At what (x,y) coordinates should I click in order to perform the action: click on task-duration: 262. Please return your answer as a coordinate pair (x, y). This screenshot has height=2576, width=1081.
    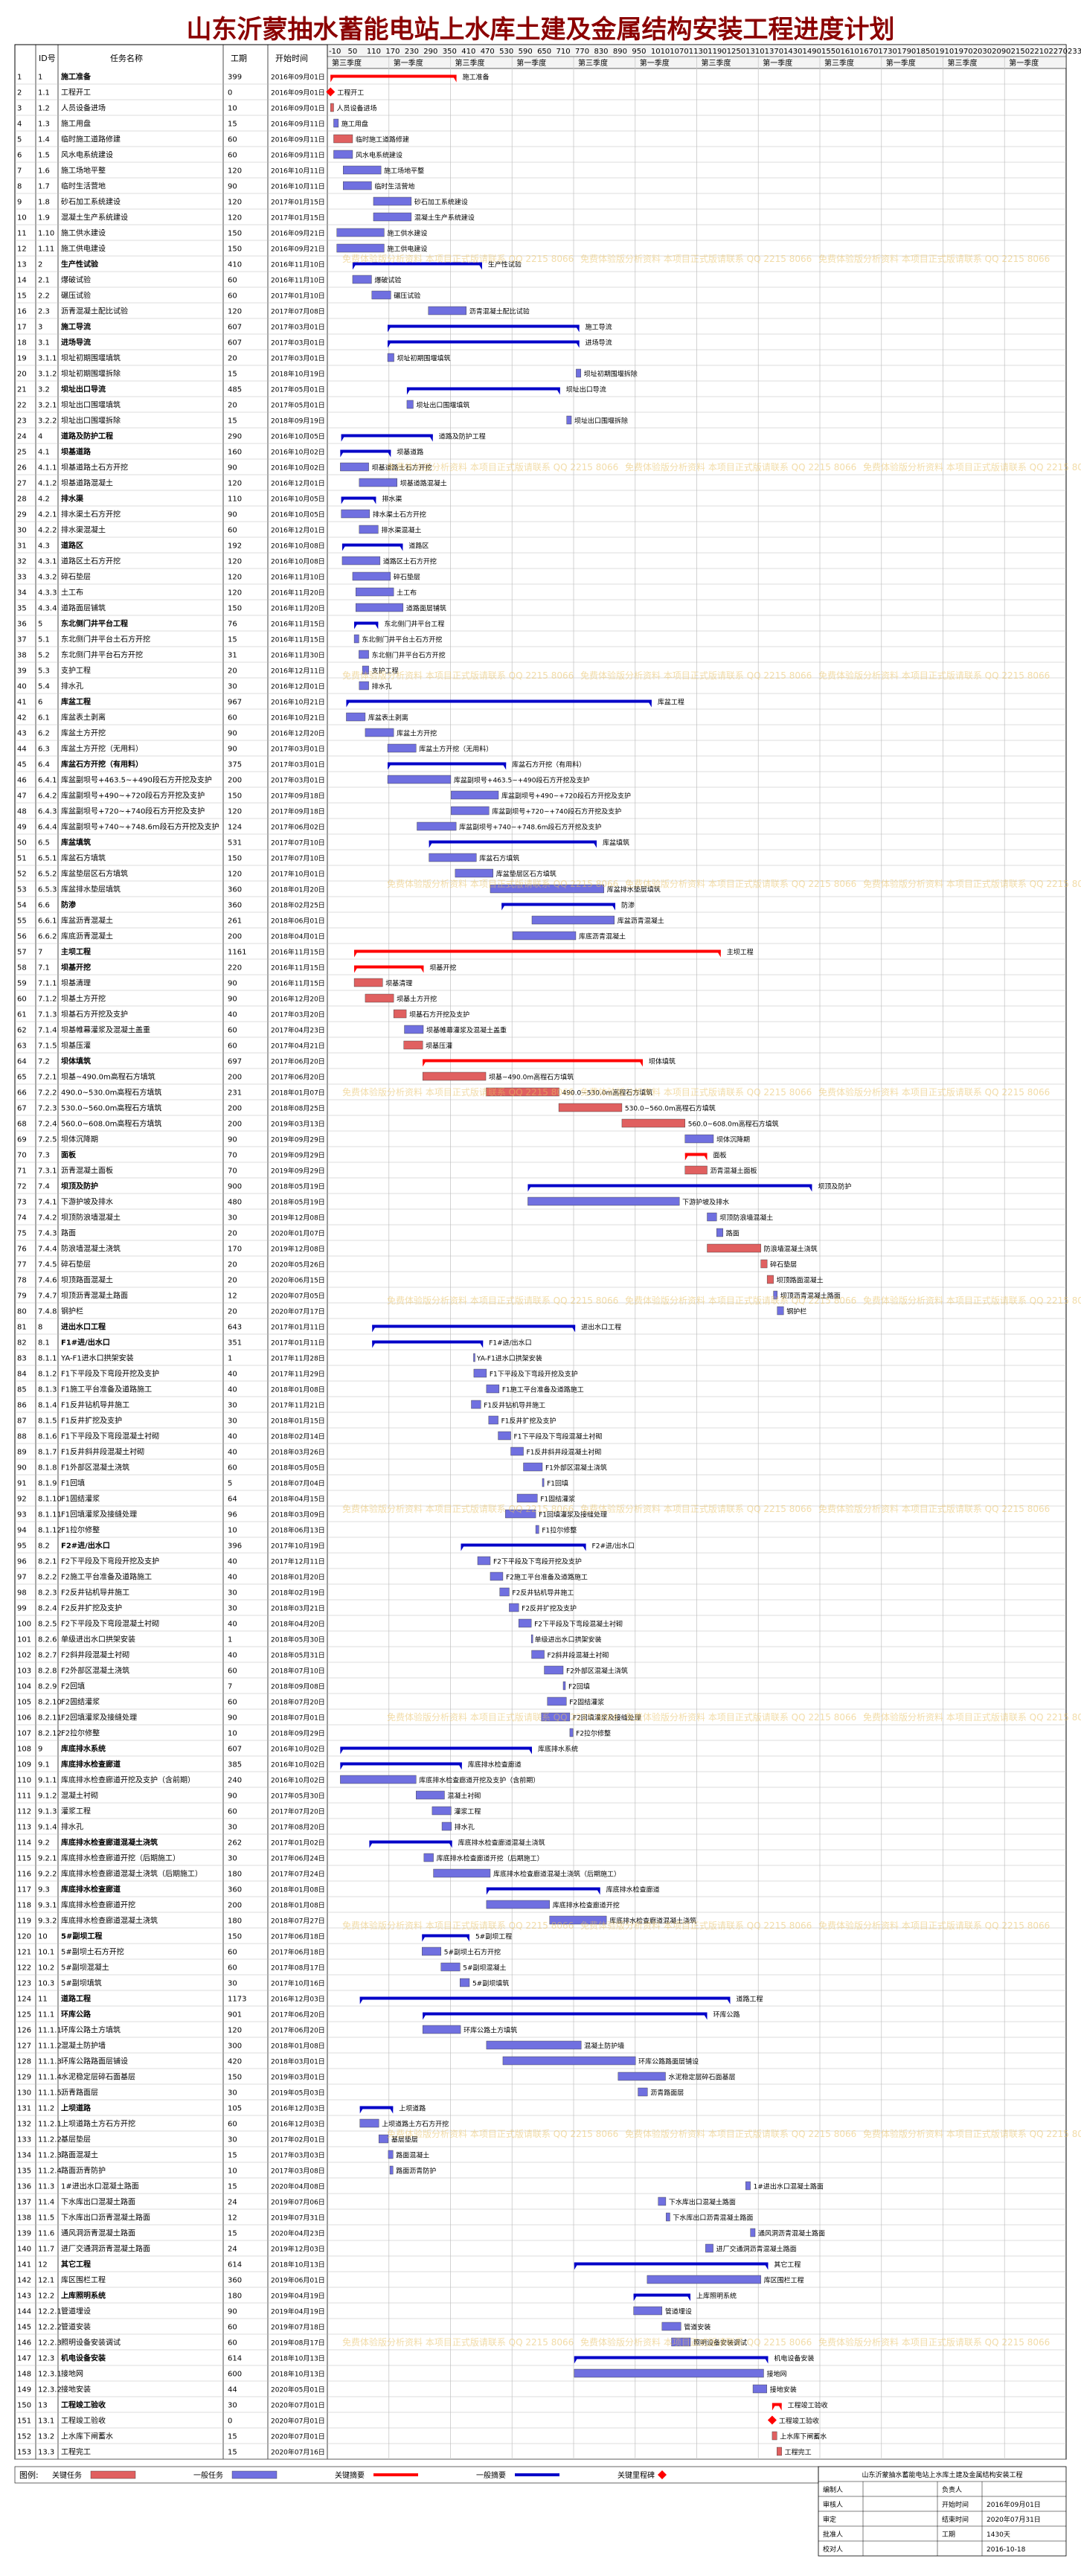
    Looking at the image, I should click on (235, 1844).